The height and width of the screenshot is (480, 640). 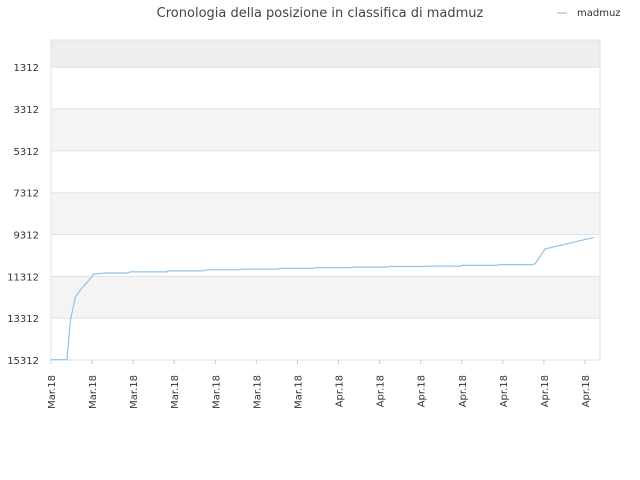 What do you see at coordinates (599, 13) in the screenshot?
I see `legend-label-madmuz: madmuz` at bounding box center [599, 13].